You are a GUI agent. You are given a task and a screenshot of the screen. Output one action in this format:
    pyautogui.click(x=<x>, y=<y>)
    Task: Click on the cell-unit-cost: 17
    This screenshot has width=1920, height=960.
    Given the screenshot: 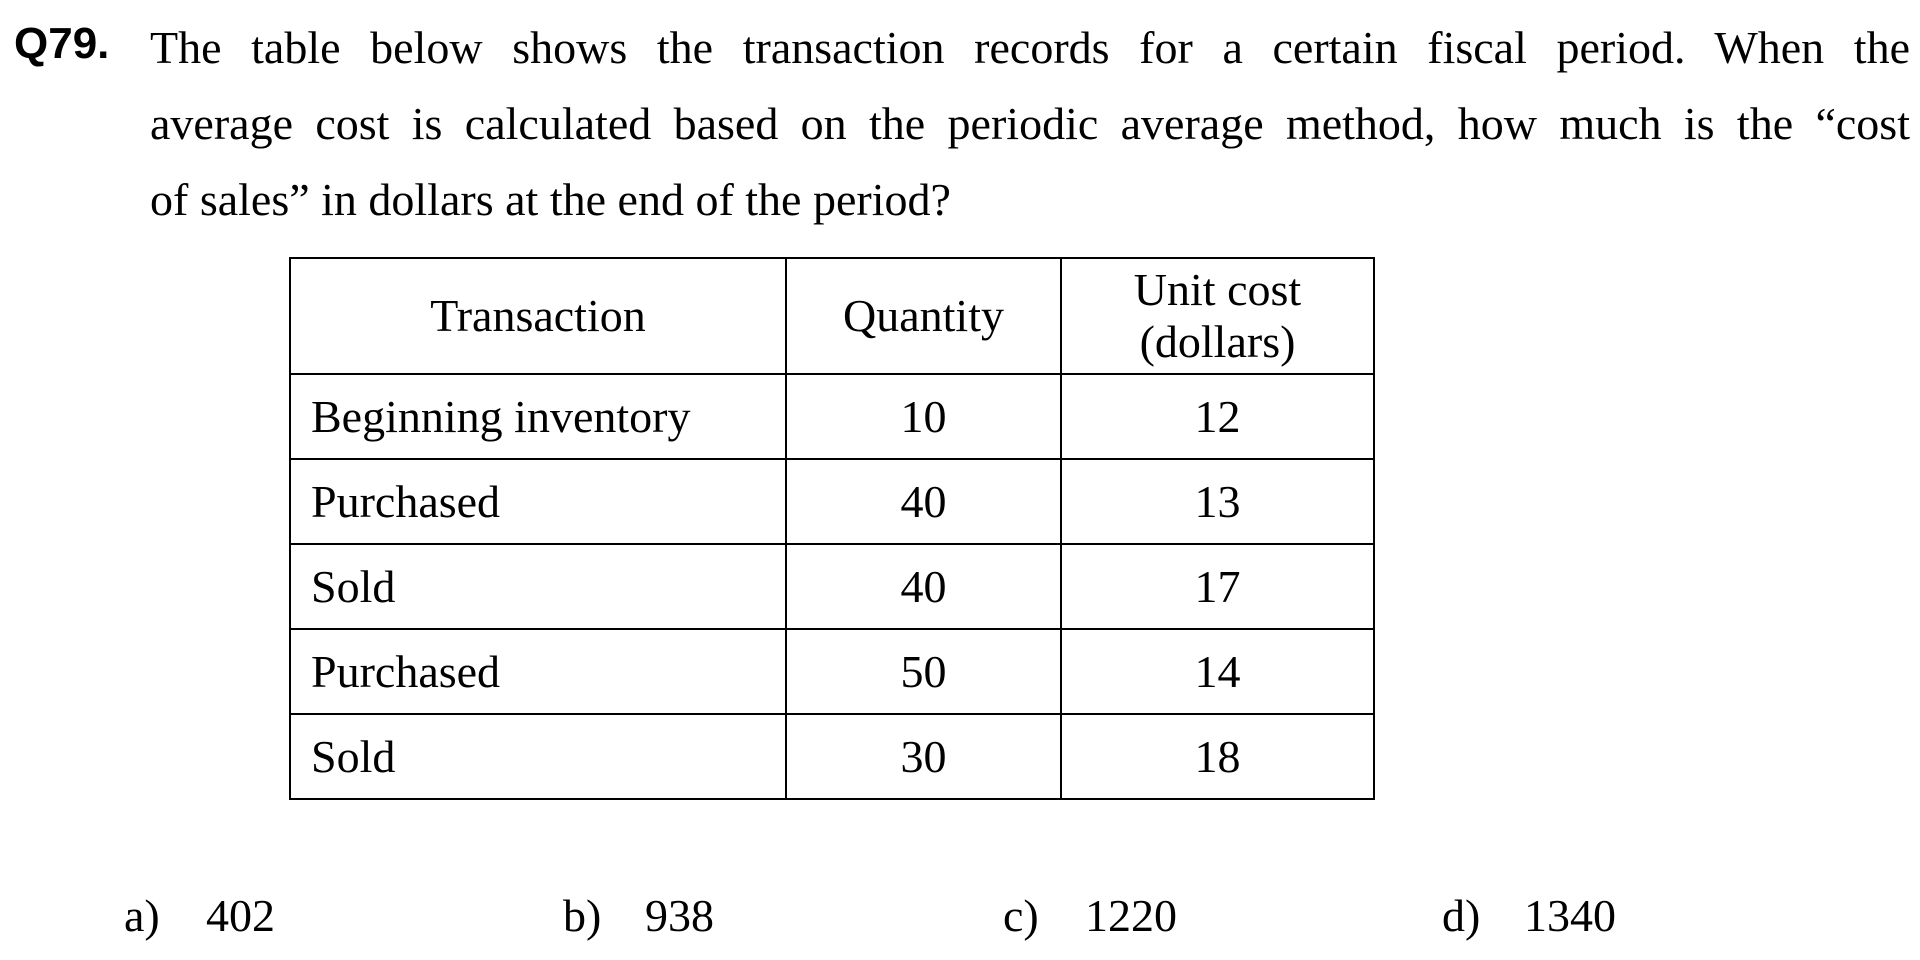 What is the action you would take?
    pyautogui.click(x=1217, y=586)
    